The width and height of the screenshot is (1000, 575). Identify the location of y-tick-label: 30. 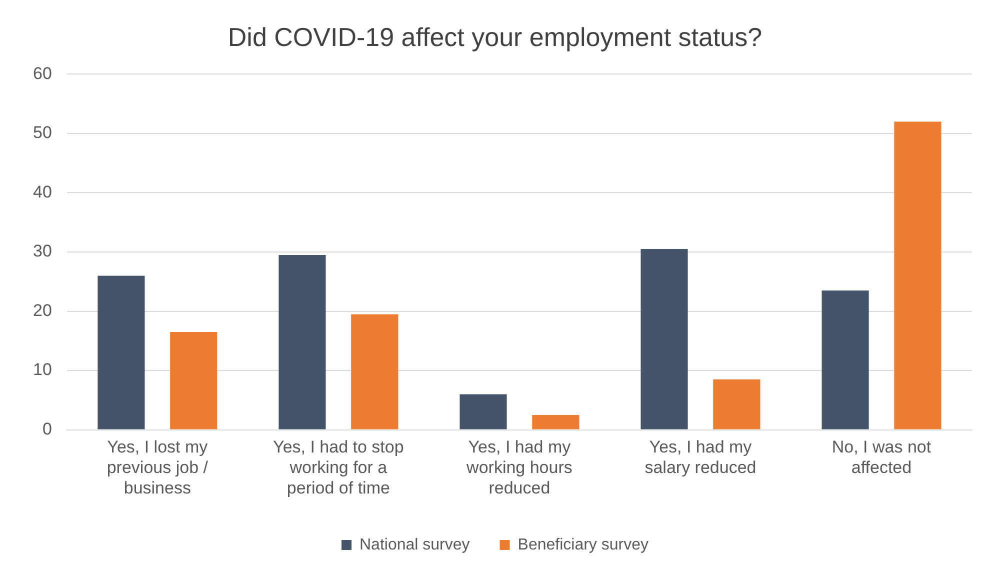
(42, 251).